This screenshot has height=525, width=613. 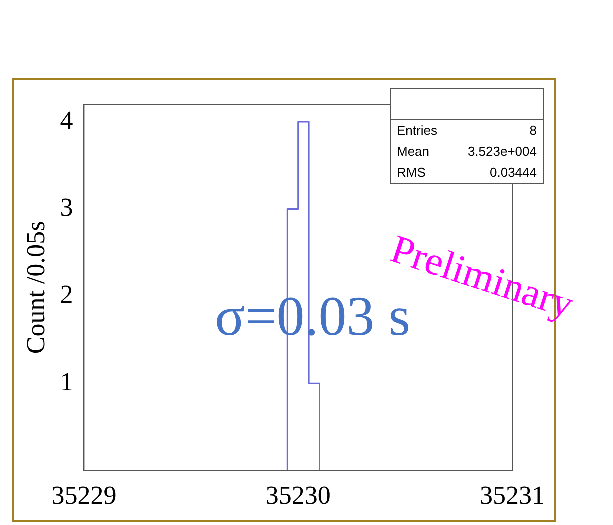 I want to click on x-tick-label: 35230, so click(x=298, y=495).